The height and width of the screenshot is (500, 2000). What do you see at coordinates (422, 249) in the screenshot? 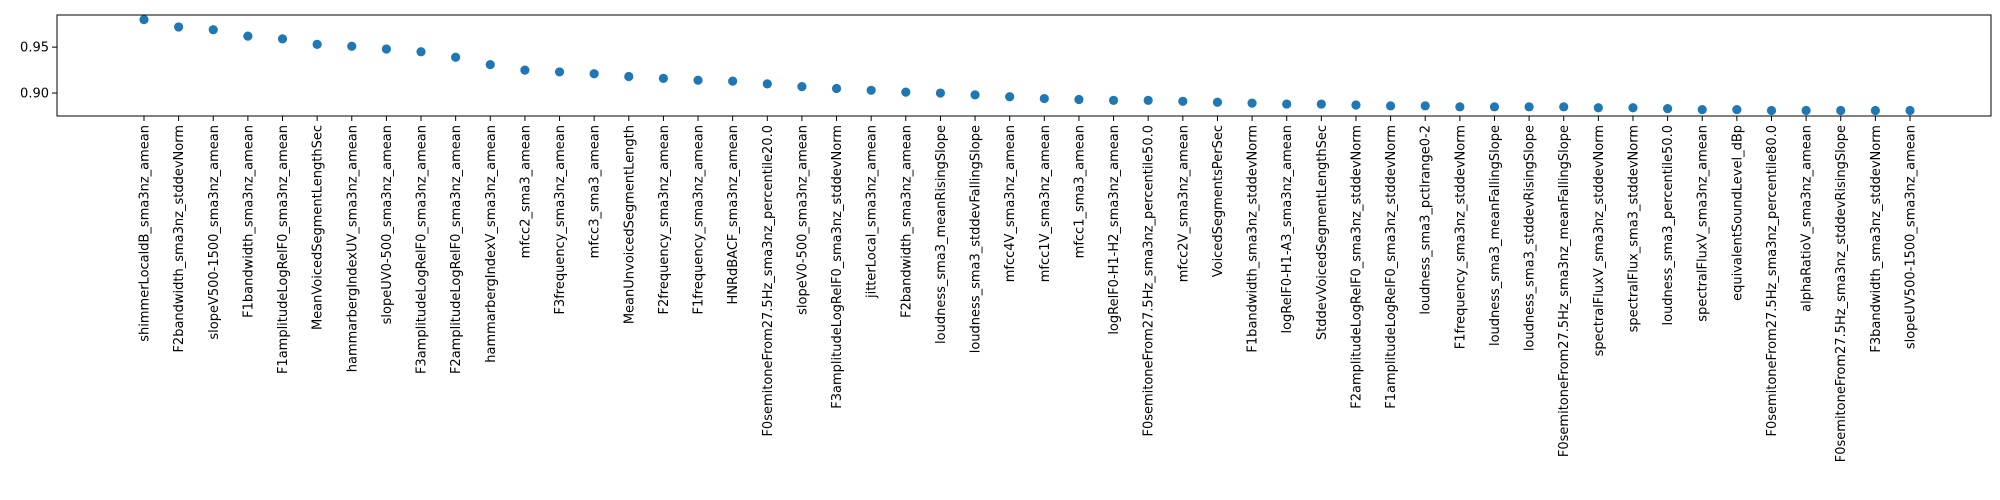
I see `x-tick-label: F3amplitudeLogRelF0_sma3nz_amean` at bounding box center [422, 249].